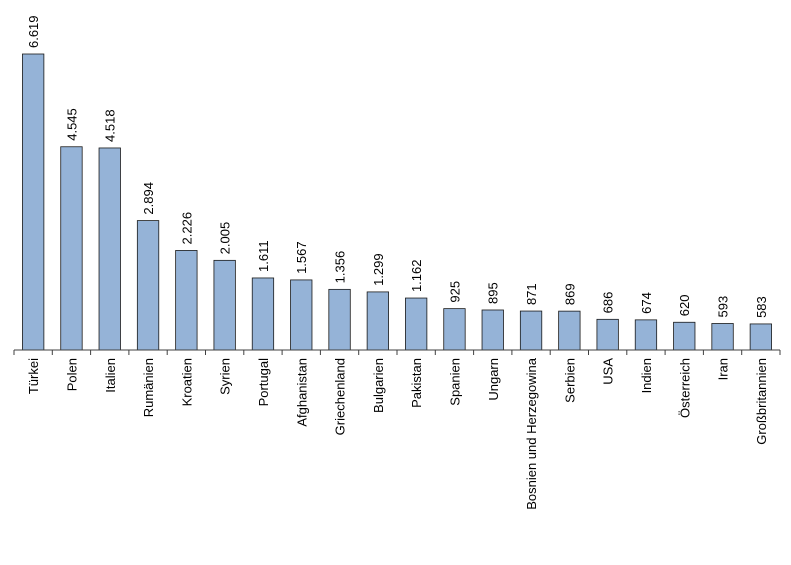  What do you see at coordinates (378, 269) in the screenshot?
I see `value-label-9: 1.299` at bounding box center [378, 269].